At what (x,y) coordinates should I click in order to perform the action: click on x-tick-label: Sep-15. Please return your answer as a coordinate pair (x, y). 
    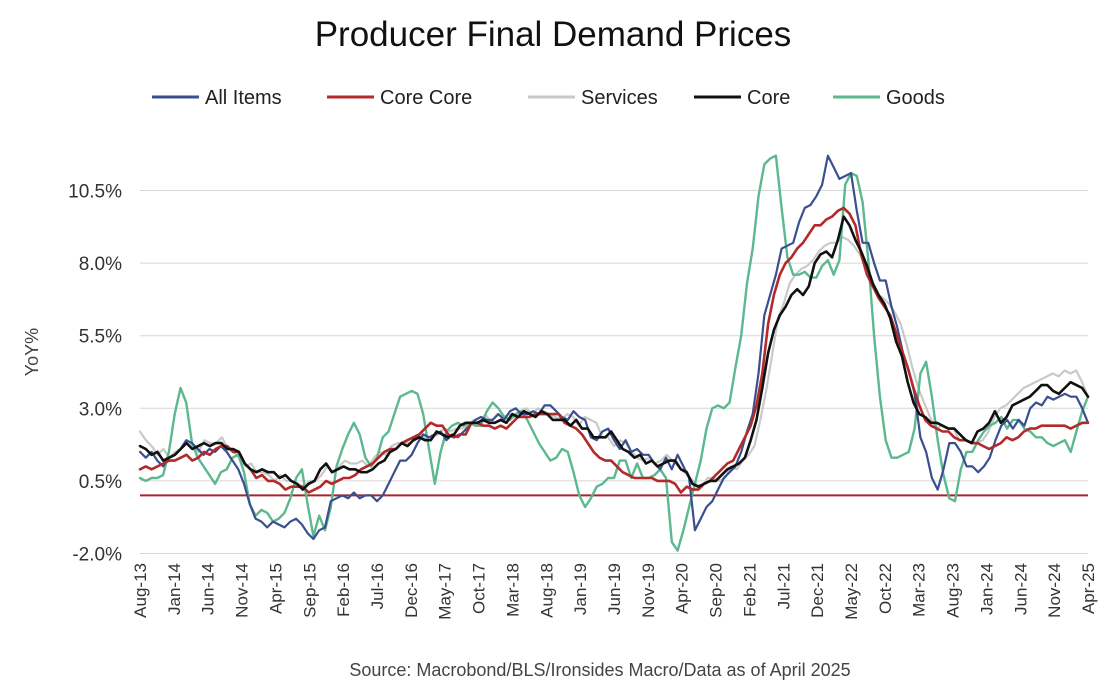
    Looking at the image, I should click on (309, 590).